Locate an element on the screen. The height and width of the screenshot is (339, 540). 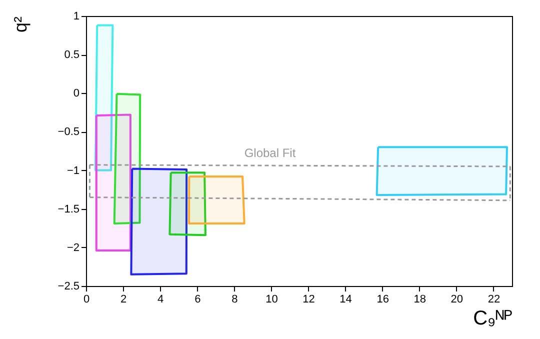
x-tick-label: 0 is located at coordinates (86, 300).